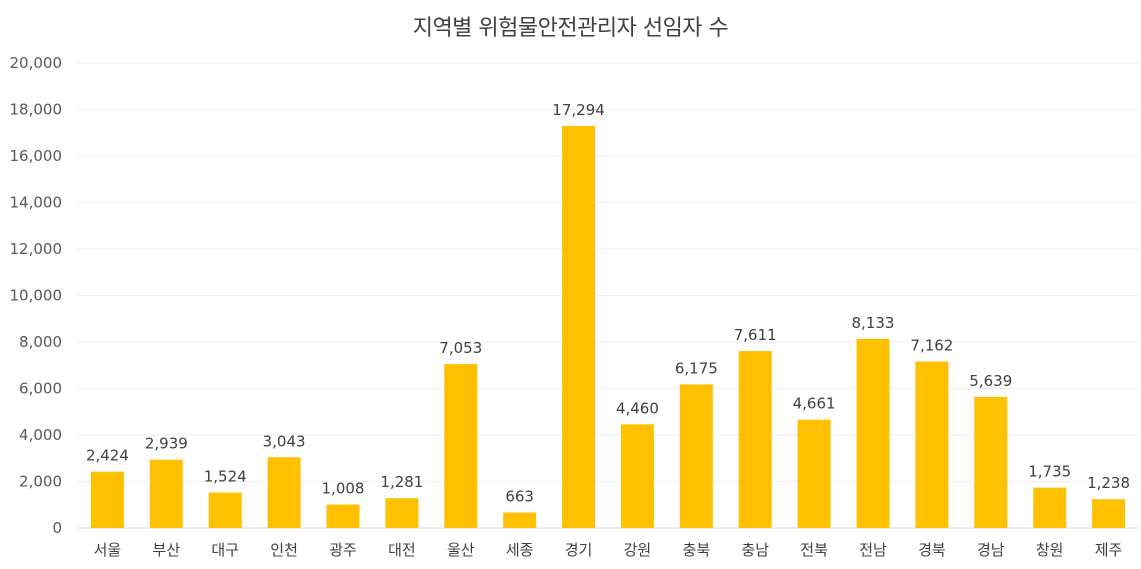 This screenshot has height=569, width=1141. Describe the element at coordinates (638, 550) in the screenshot. I see `x-tick-label: 강원` at that location.